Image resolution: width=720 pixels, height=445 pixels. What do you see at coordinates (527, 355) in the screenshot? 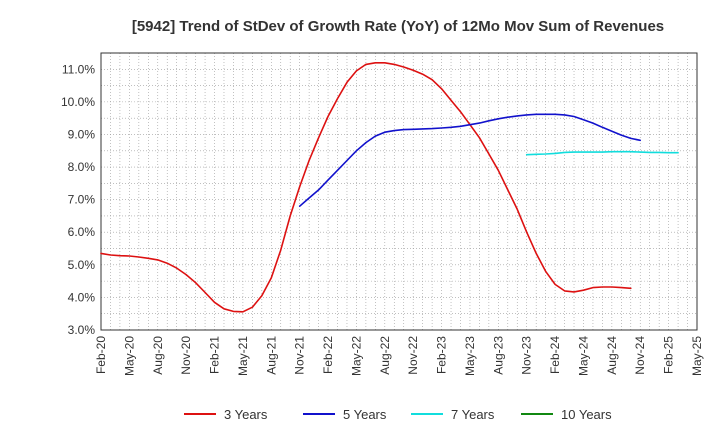
I see `x-tick-label: Nov-23` at bounding box center [527, 355].